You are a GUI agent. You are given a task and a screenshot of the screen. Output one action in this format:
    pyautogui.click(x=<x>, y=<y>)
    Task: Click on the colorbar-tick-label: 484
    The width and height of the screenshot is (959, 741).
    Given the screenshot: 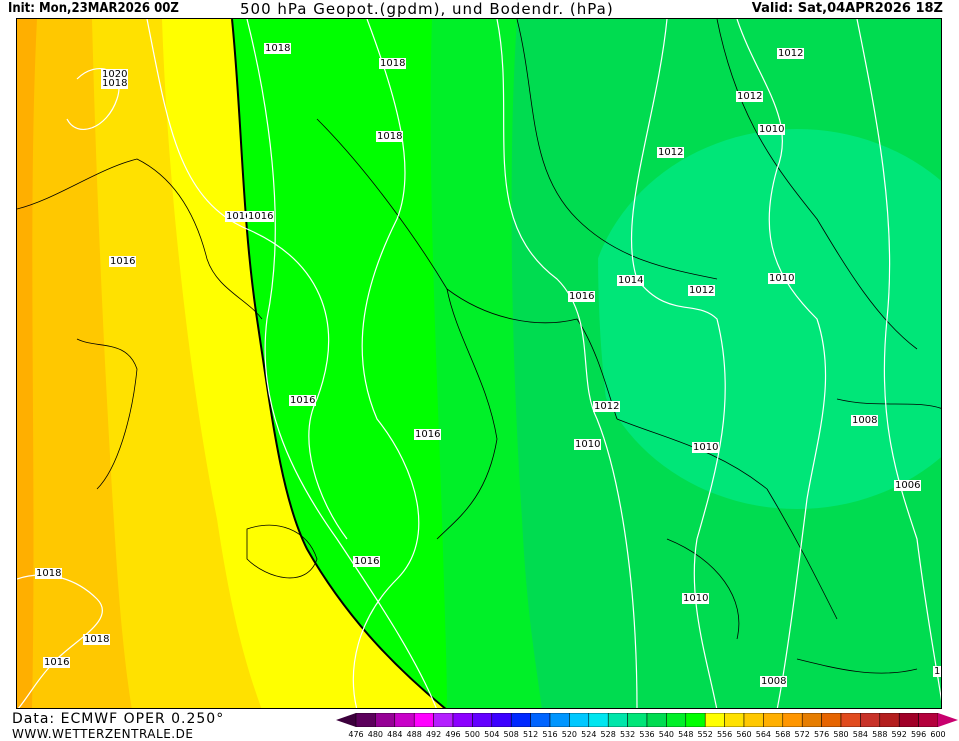 What is the action you would take?
    pyautogui.click(x=395, y=734)
    